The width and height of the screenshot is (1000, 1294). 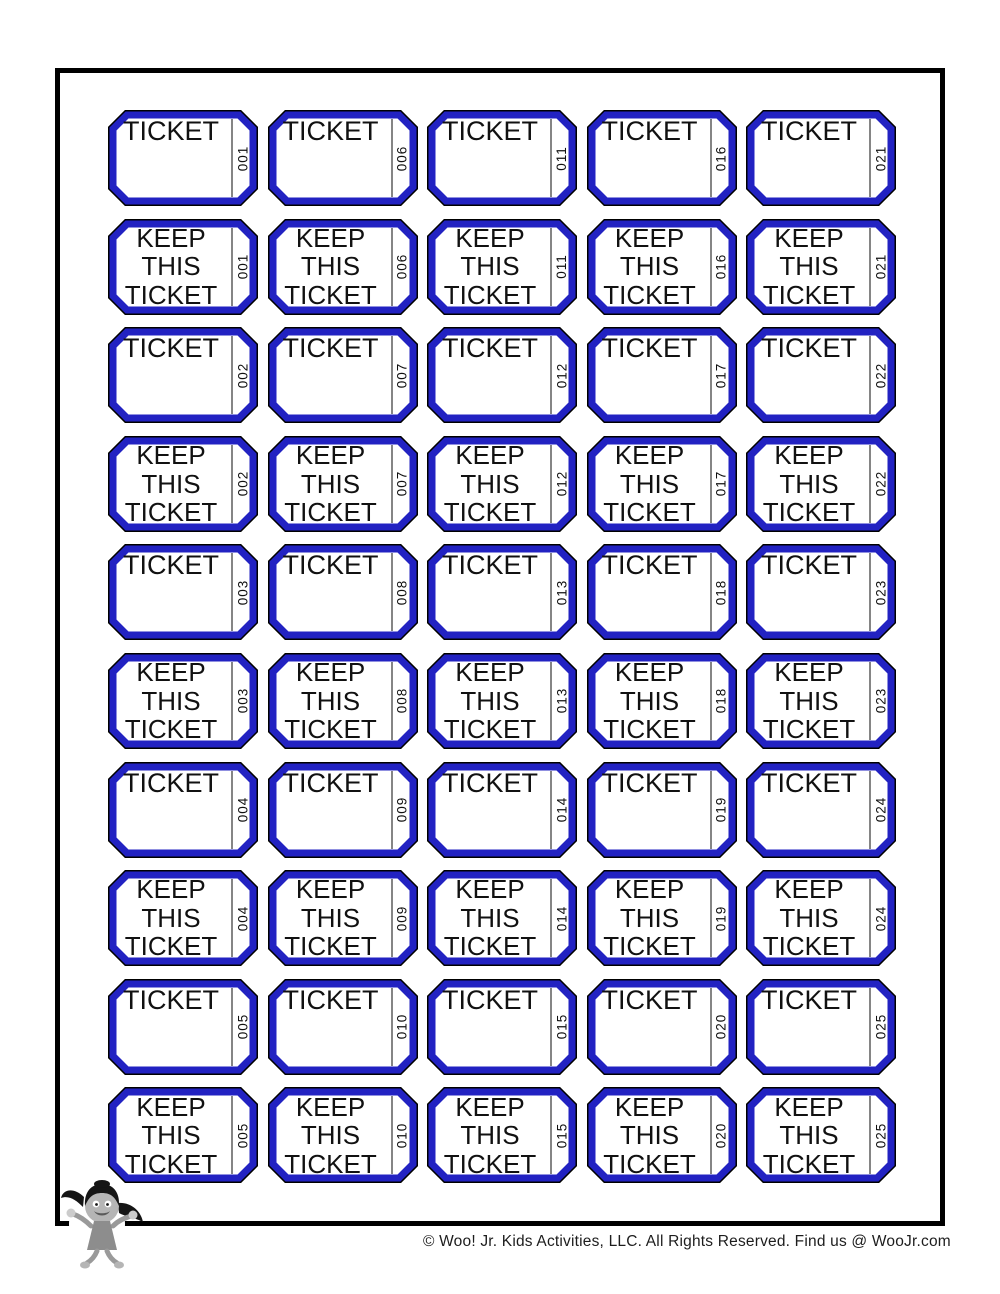 I want to click on ticket-002: TICKET 002, so click(x=183, y=375).